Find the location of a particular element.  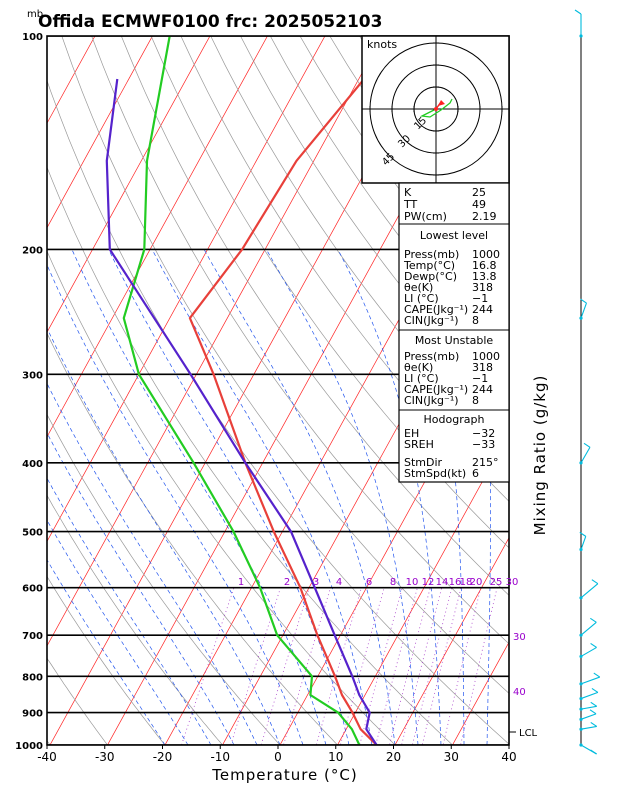

lowest-level-heading: Lowest level is located at coordinates (454, 235).